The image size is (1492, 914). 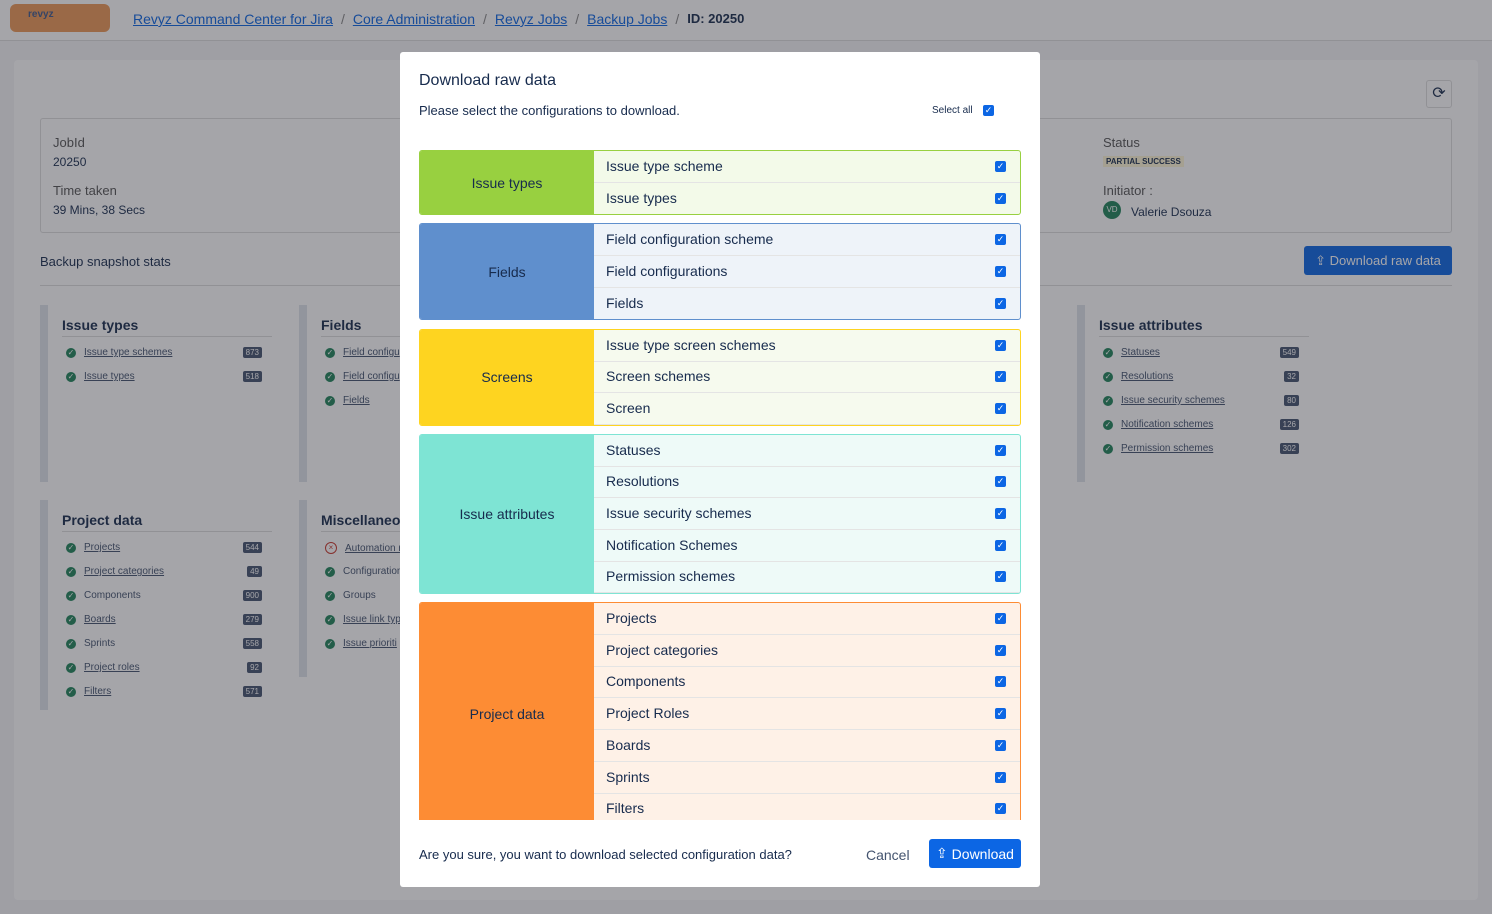 I want to click on cancel-button: Cancel, so click(x=888, y=855).